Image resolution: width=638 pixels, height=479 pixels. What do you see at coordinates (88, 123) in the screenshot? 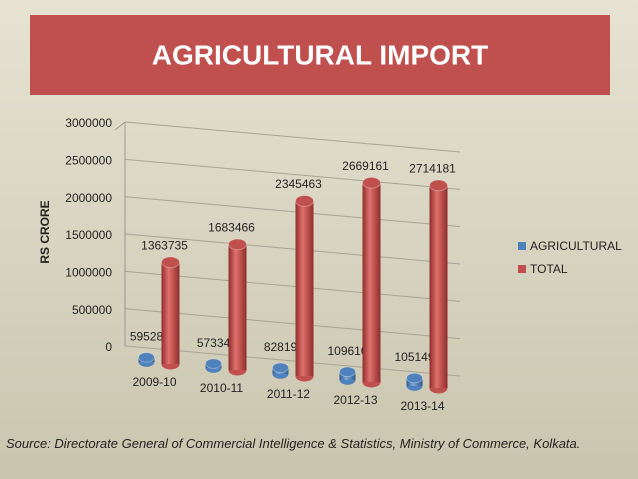
I see `y-tick-label: 3000000` at bounding box center [88, 123].